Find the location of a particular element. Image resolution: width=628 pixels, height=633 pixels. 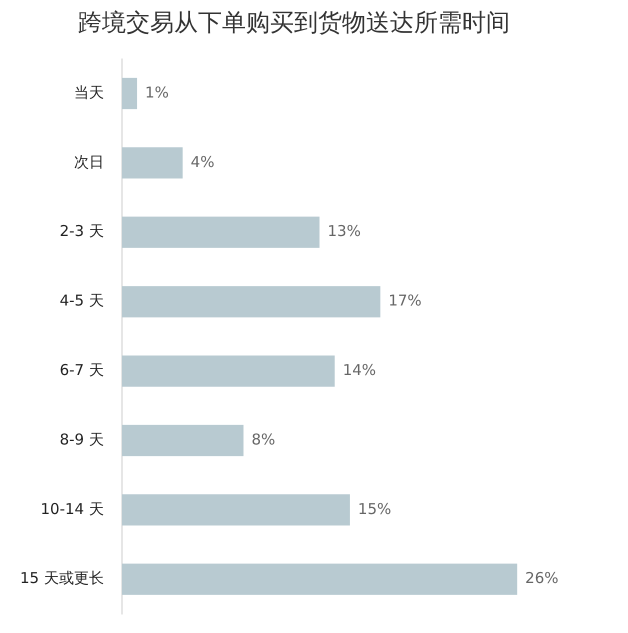

data-label: 15% is located at coordinates (375, 509).